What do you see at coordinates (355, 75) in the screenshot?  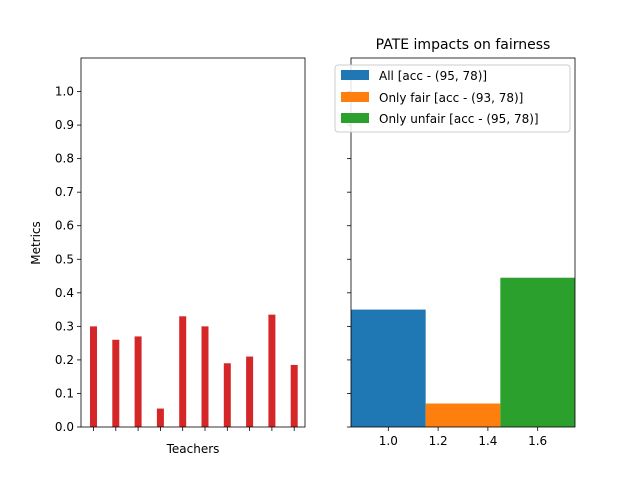 I see `legend-swatch-all` at bounding box center [355, 75].